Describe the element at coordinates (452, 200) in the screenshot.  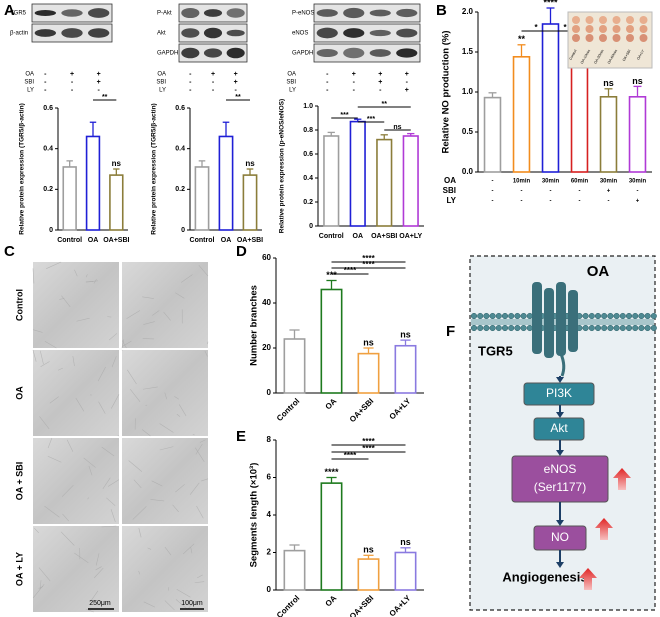
I see `condition-name: LY` at that location.